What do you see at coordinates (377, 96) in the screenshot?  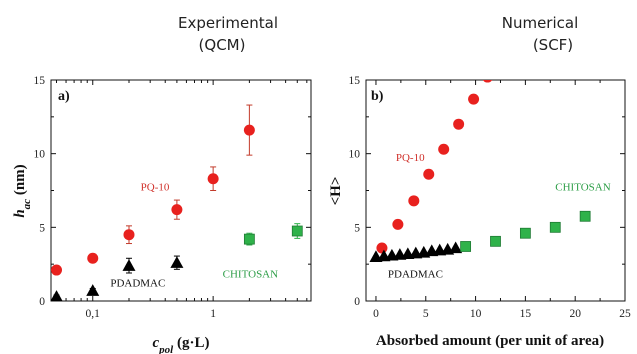 I see `panel-b-label: b)` at bounding box center [377, 96].